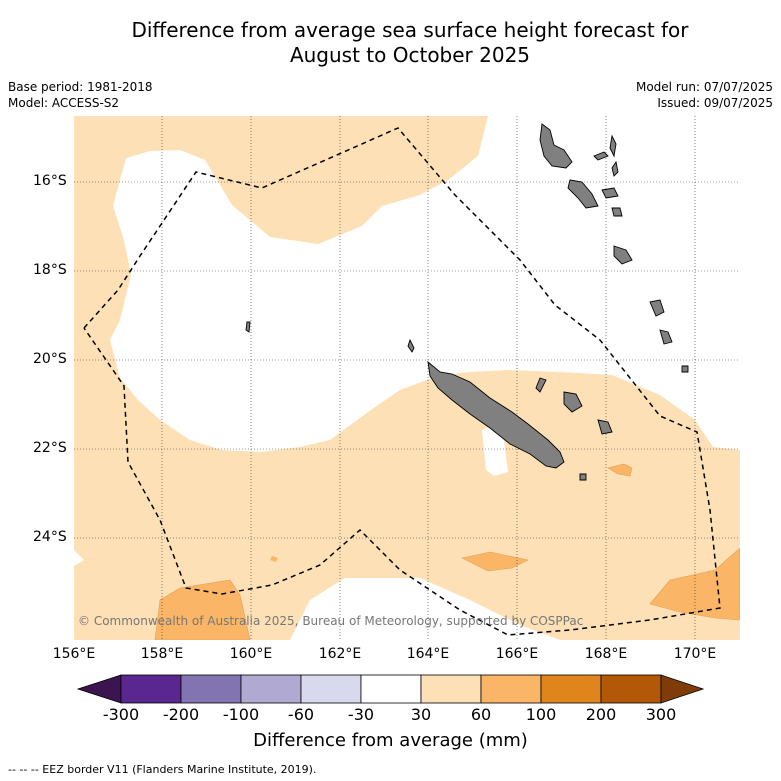  What do you see at coordinates (428, 654) in the screenshot?
I see `lon-label-164e: 164°E` at bounding box center [428, 654].